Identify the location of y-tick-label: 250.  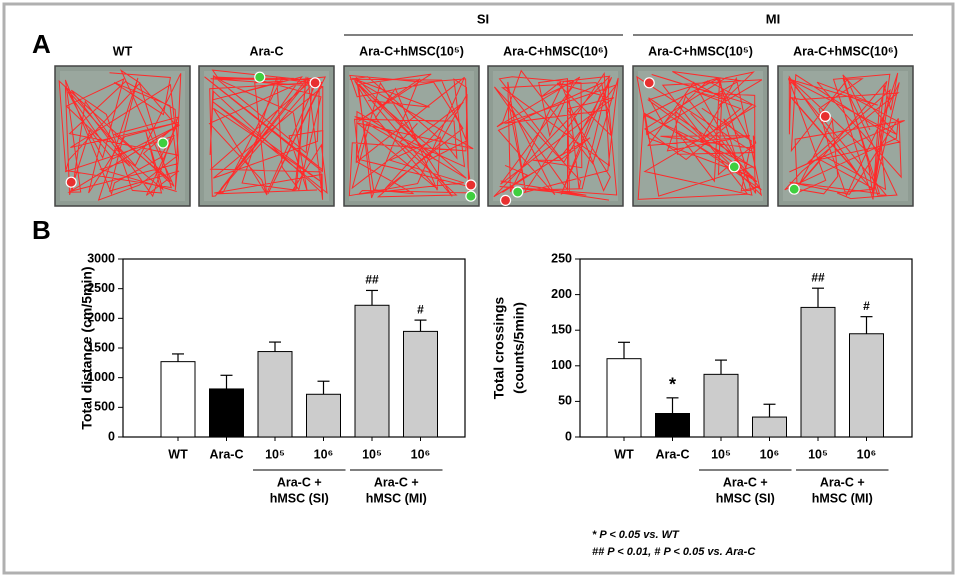
(561, 258).